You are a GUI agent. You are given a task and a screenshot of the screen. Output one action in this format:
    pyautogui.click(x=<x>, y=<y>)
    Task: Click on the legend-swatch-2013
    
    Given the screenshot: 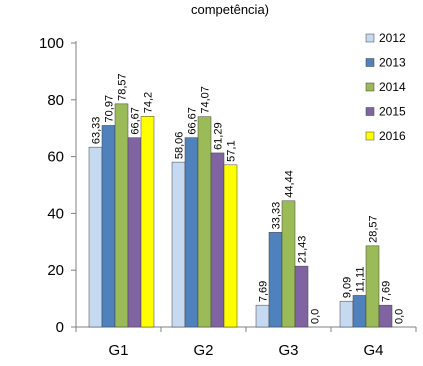 What is the action you would take?
    pyautogui.click(x=370, y=62)
    